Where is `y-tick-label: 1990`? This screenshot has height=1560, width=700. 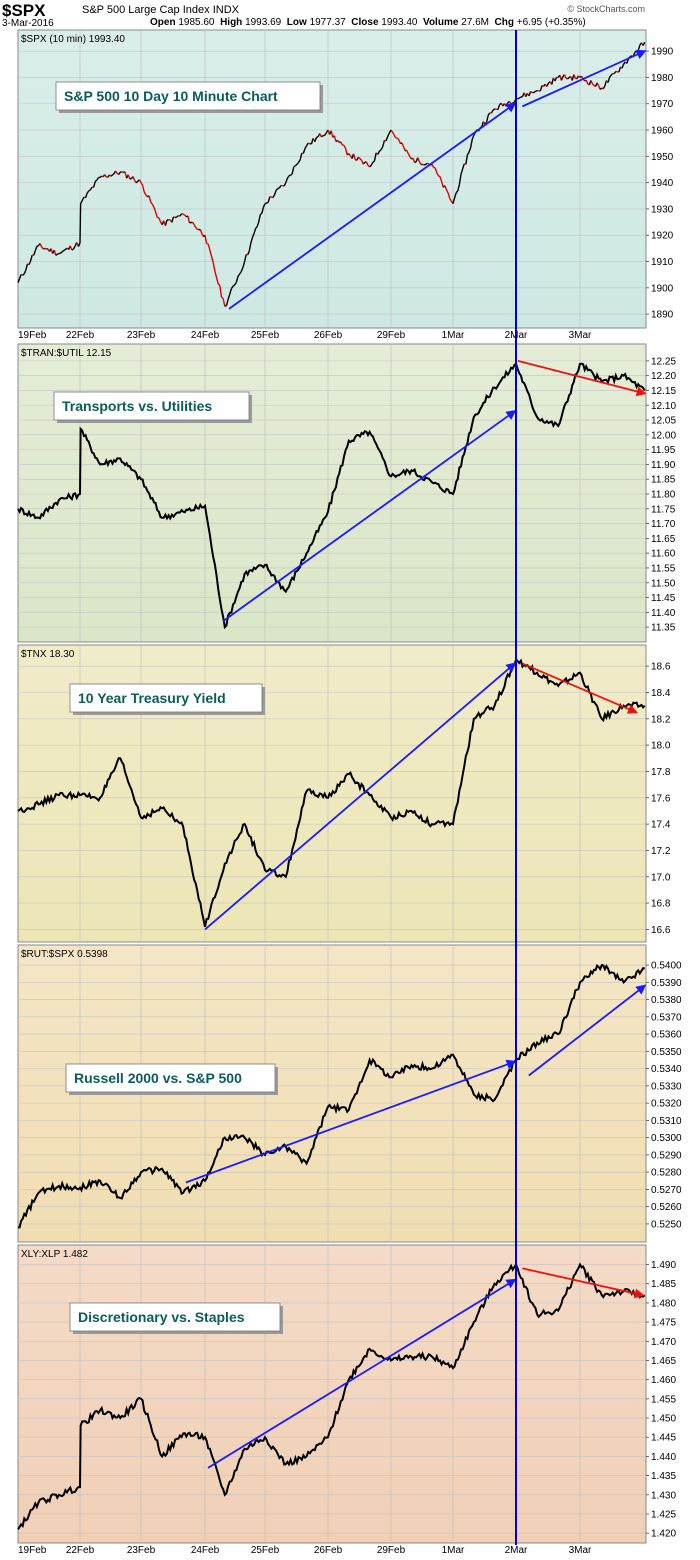
y-tick-label: 1990 is located at coordinates (662, 52).